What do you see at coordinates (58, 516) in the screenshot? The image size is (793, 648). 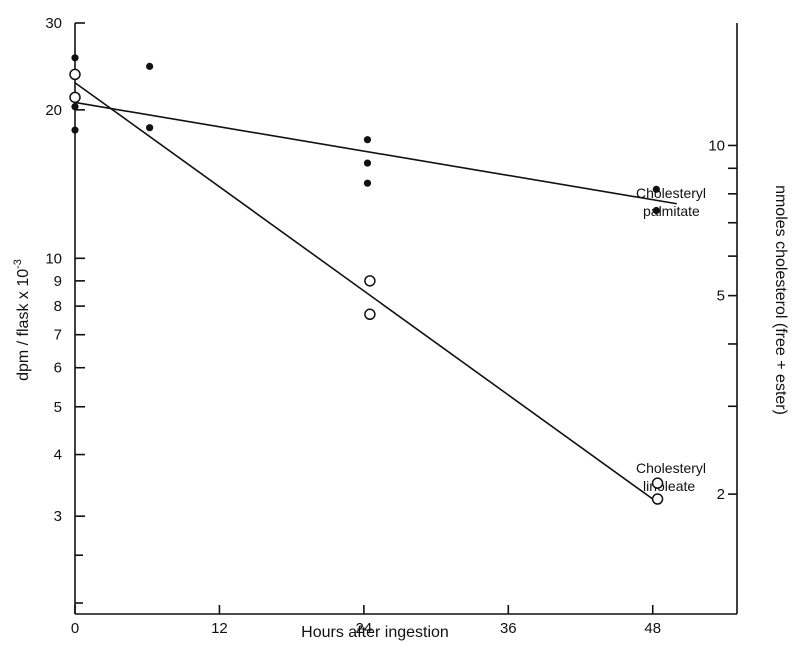 I see `y-tick-label: 3` at bounding box center [58, 516].